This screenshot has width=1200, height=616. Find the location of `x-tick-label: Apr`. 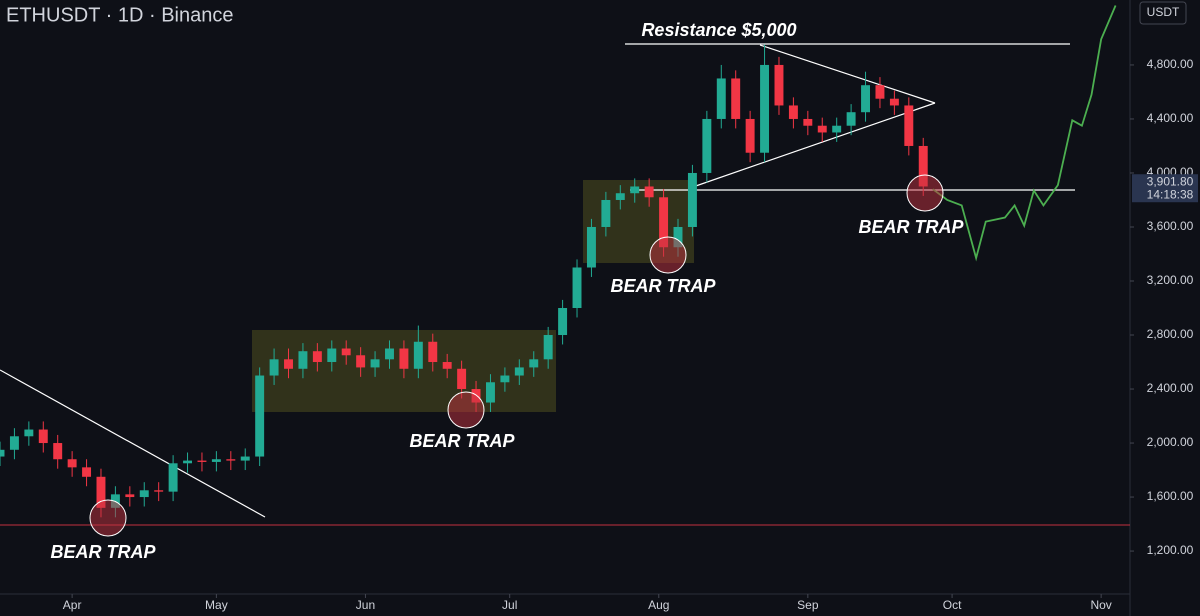

x-tick-label: Apr is located at coordinates (72, 605).